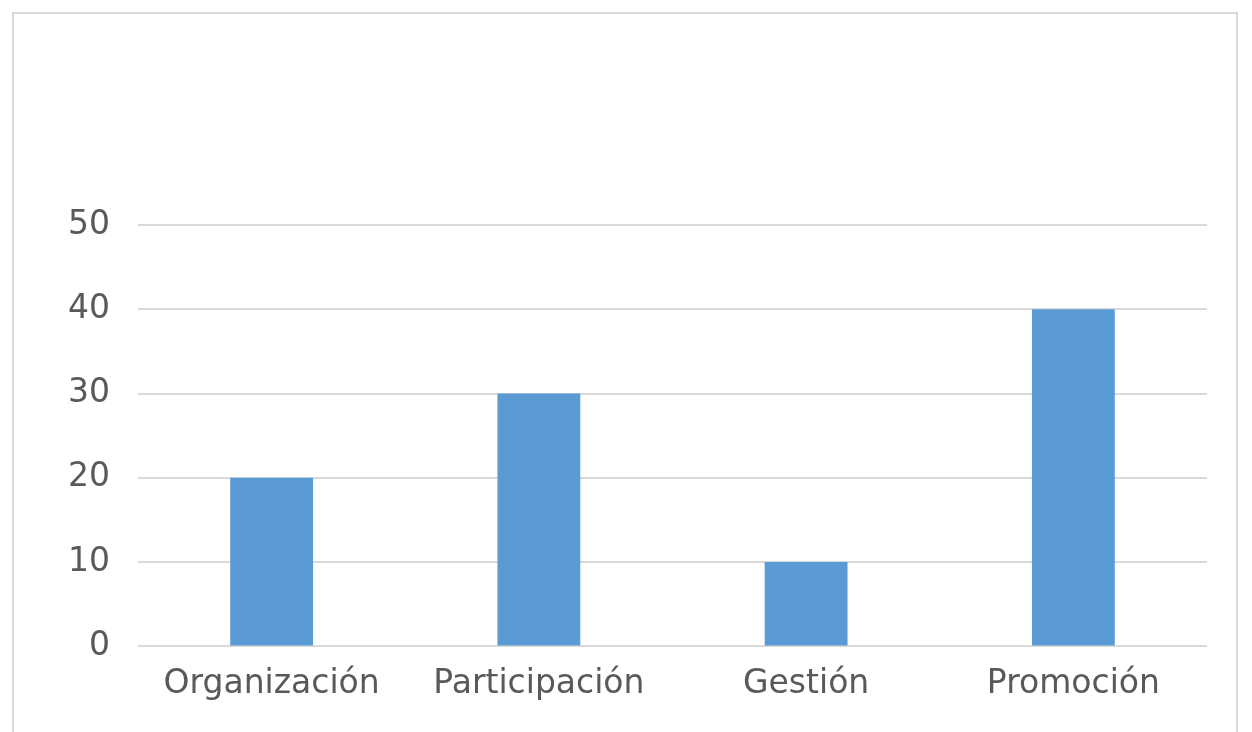  What do you see at coordinates (88, 222) in the screenshot?
I see `y-tick-label: 50` at bounding box center [88, 222].